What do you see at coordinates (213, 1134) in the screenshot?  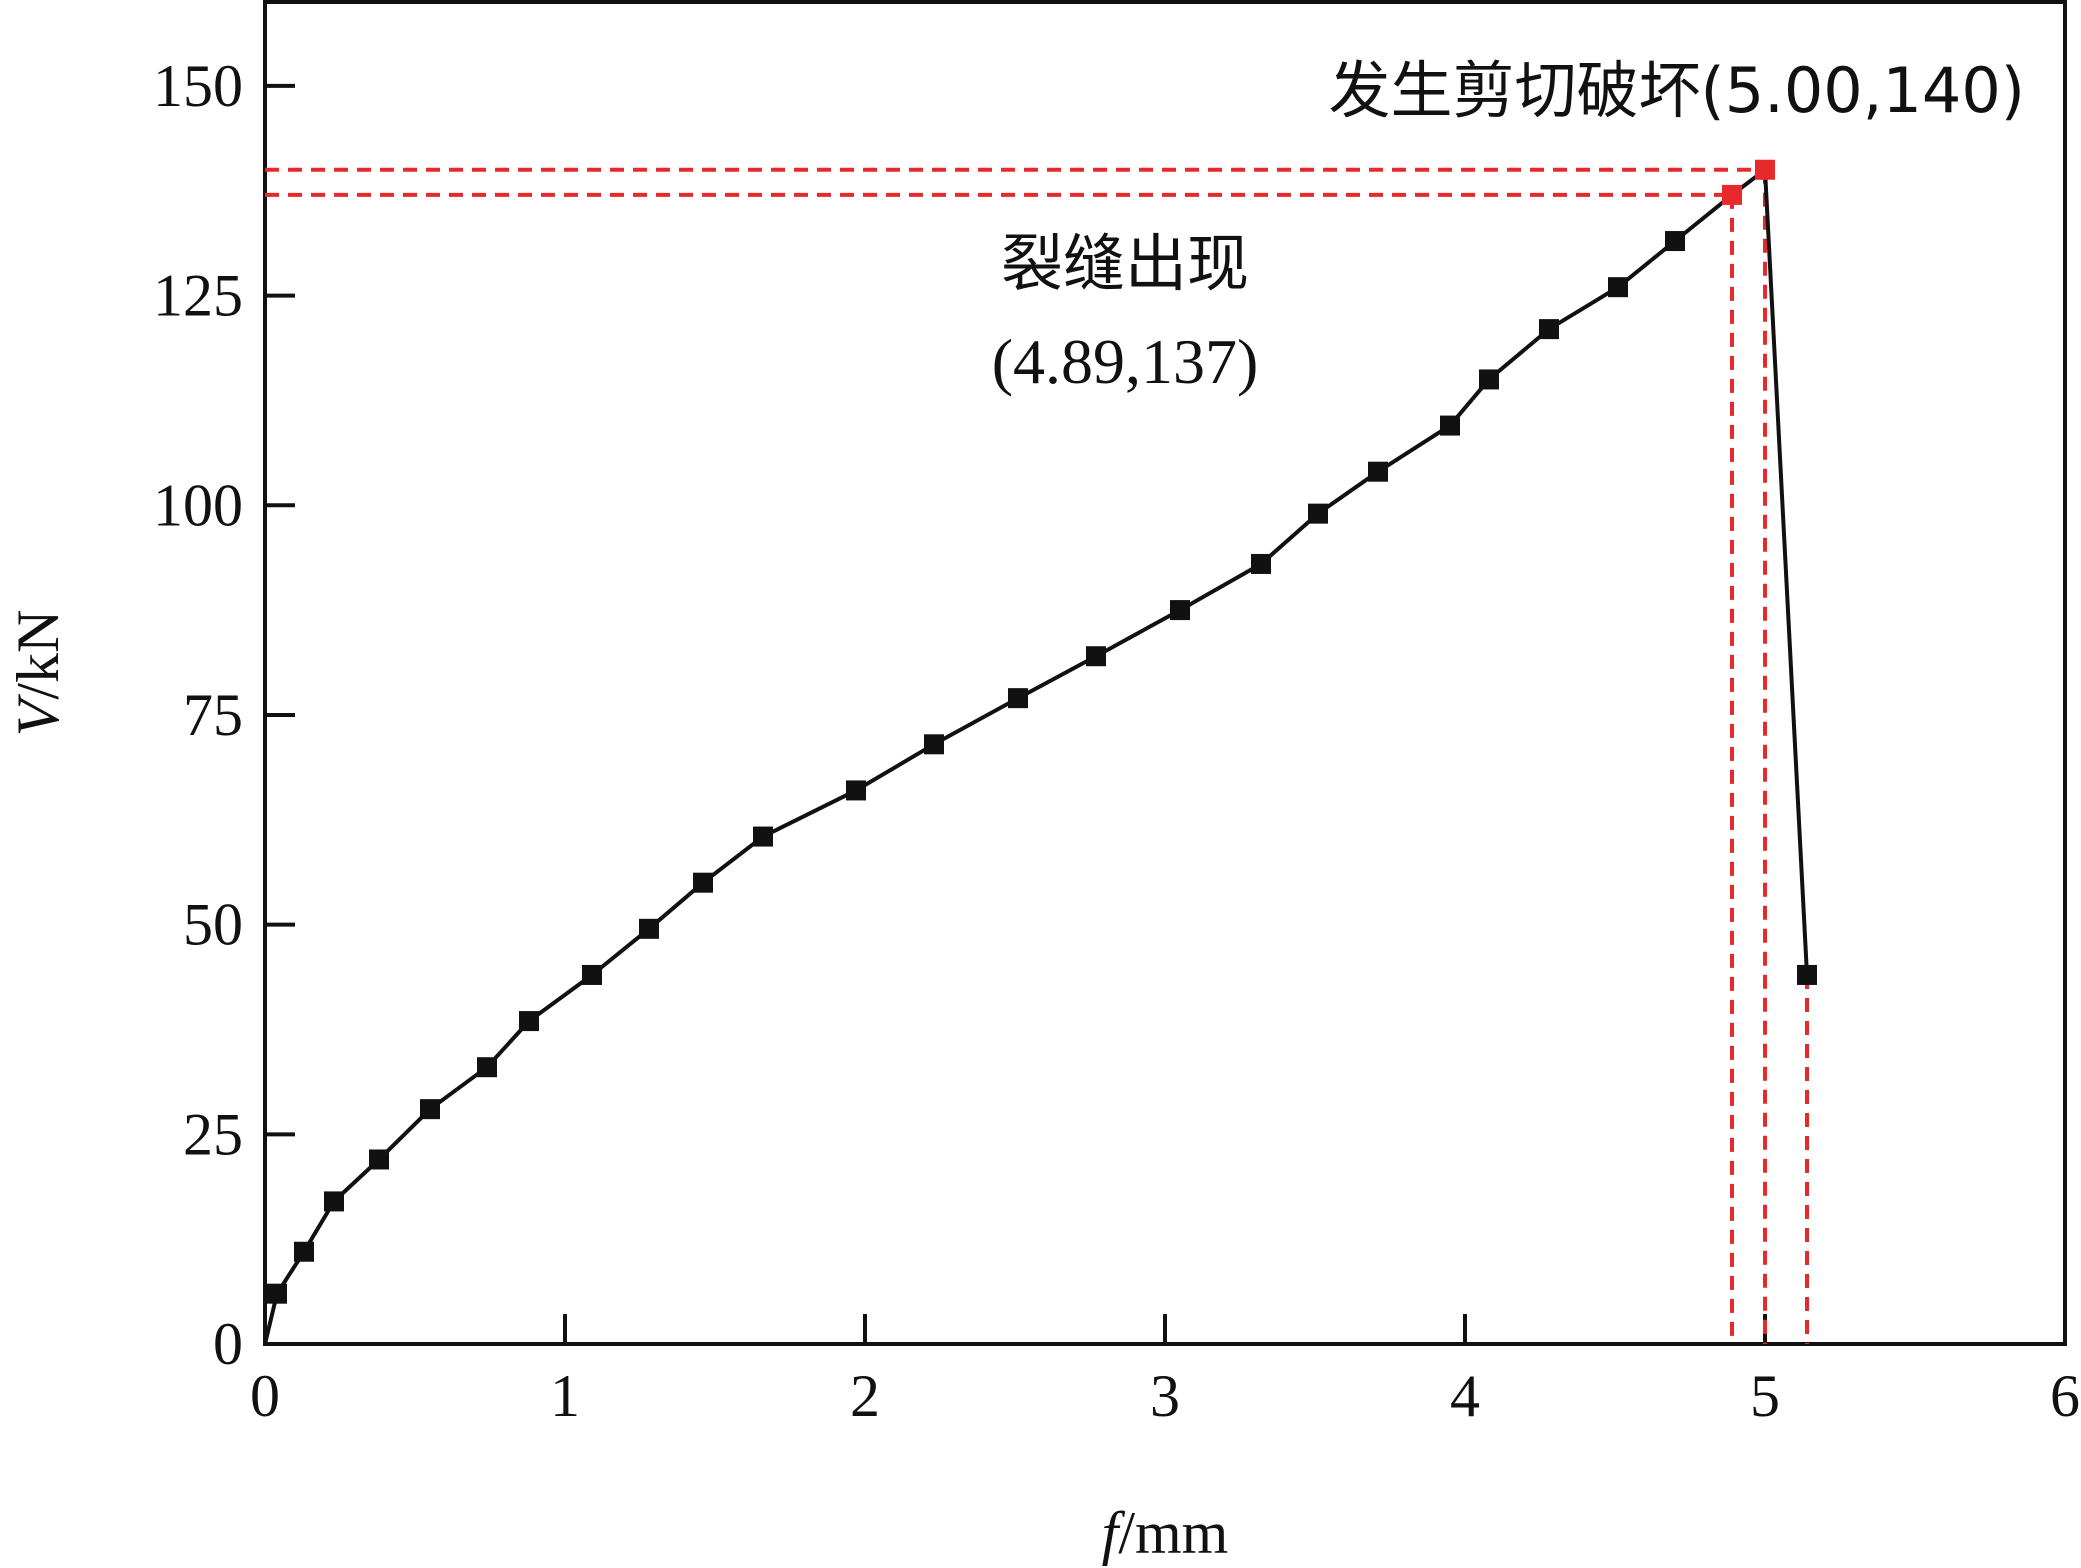 I see `y-tick-label-1: 25` at bounding box center [213, 1134].